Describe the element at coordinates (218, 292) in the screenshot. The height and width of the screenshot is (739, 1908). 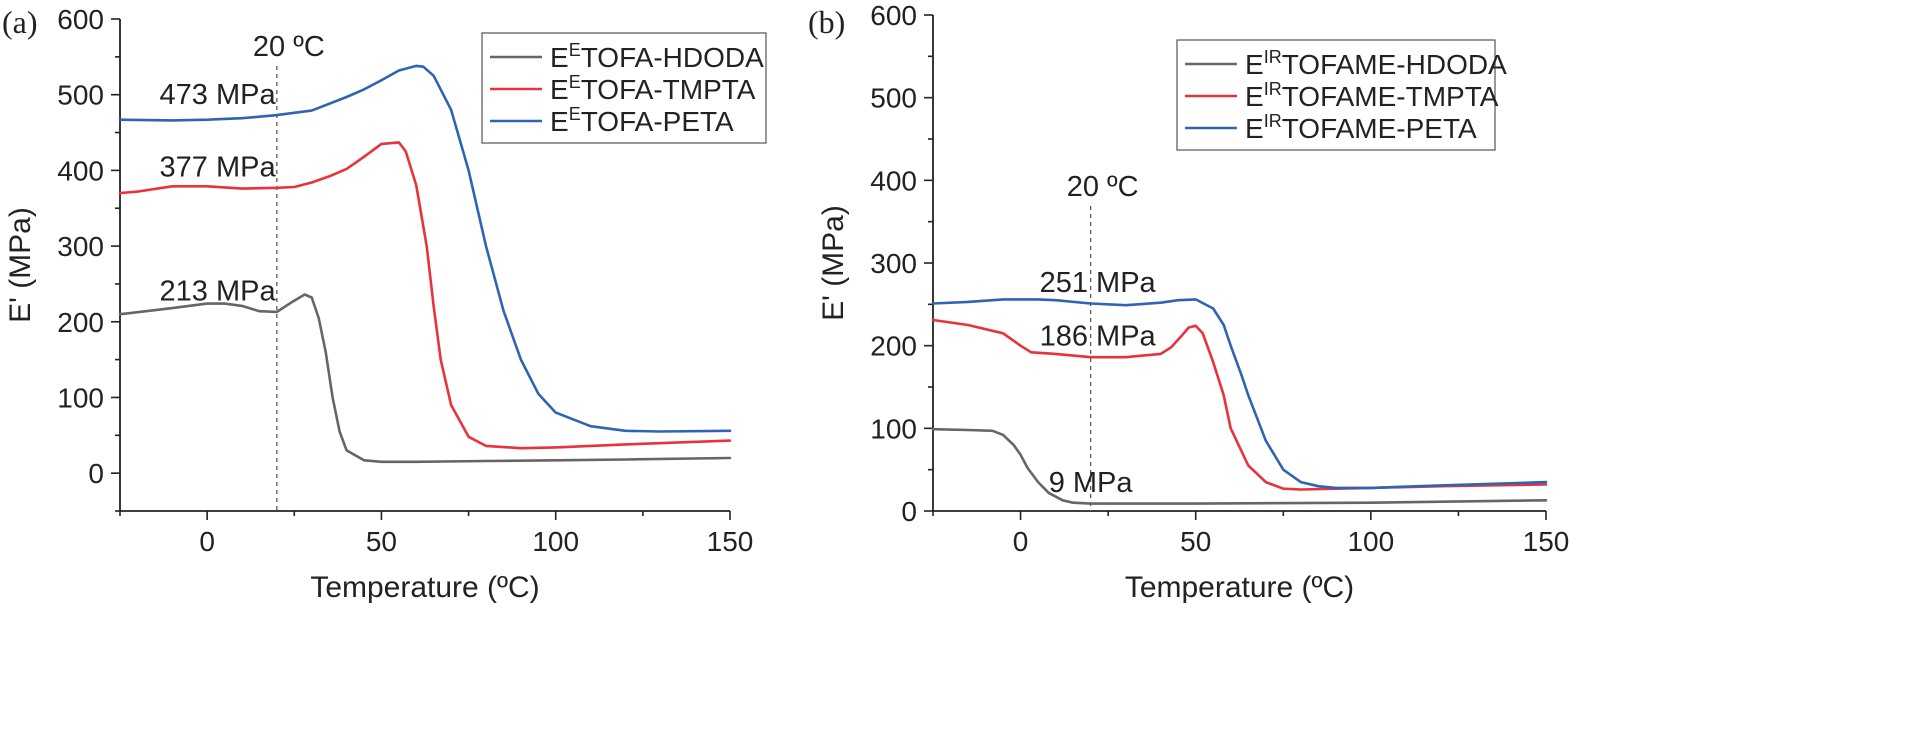
I see `data-annotation: 213 MPa` at that location.